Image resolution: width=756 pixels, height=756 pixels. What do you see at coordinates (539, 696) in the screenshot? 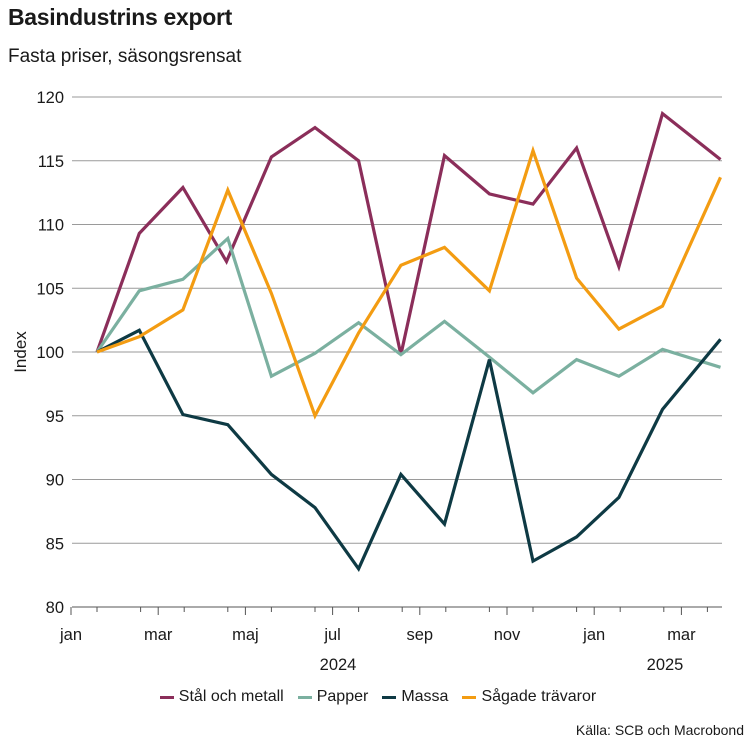
I see `legend-label-sagade: Sågade trävaror` at bounding box center [539, 696].